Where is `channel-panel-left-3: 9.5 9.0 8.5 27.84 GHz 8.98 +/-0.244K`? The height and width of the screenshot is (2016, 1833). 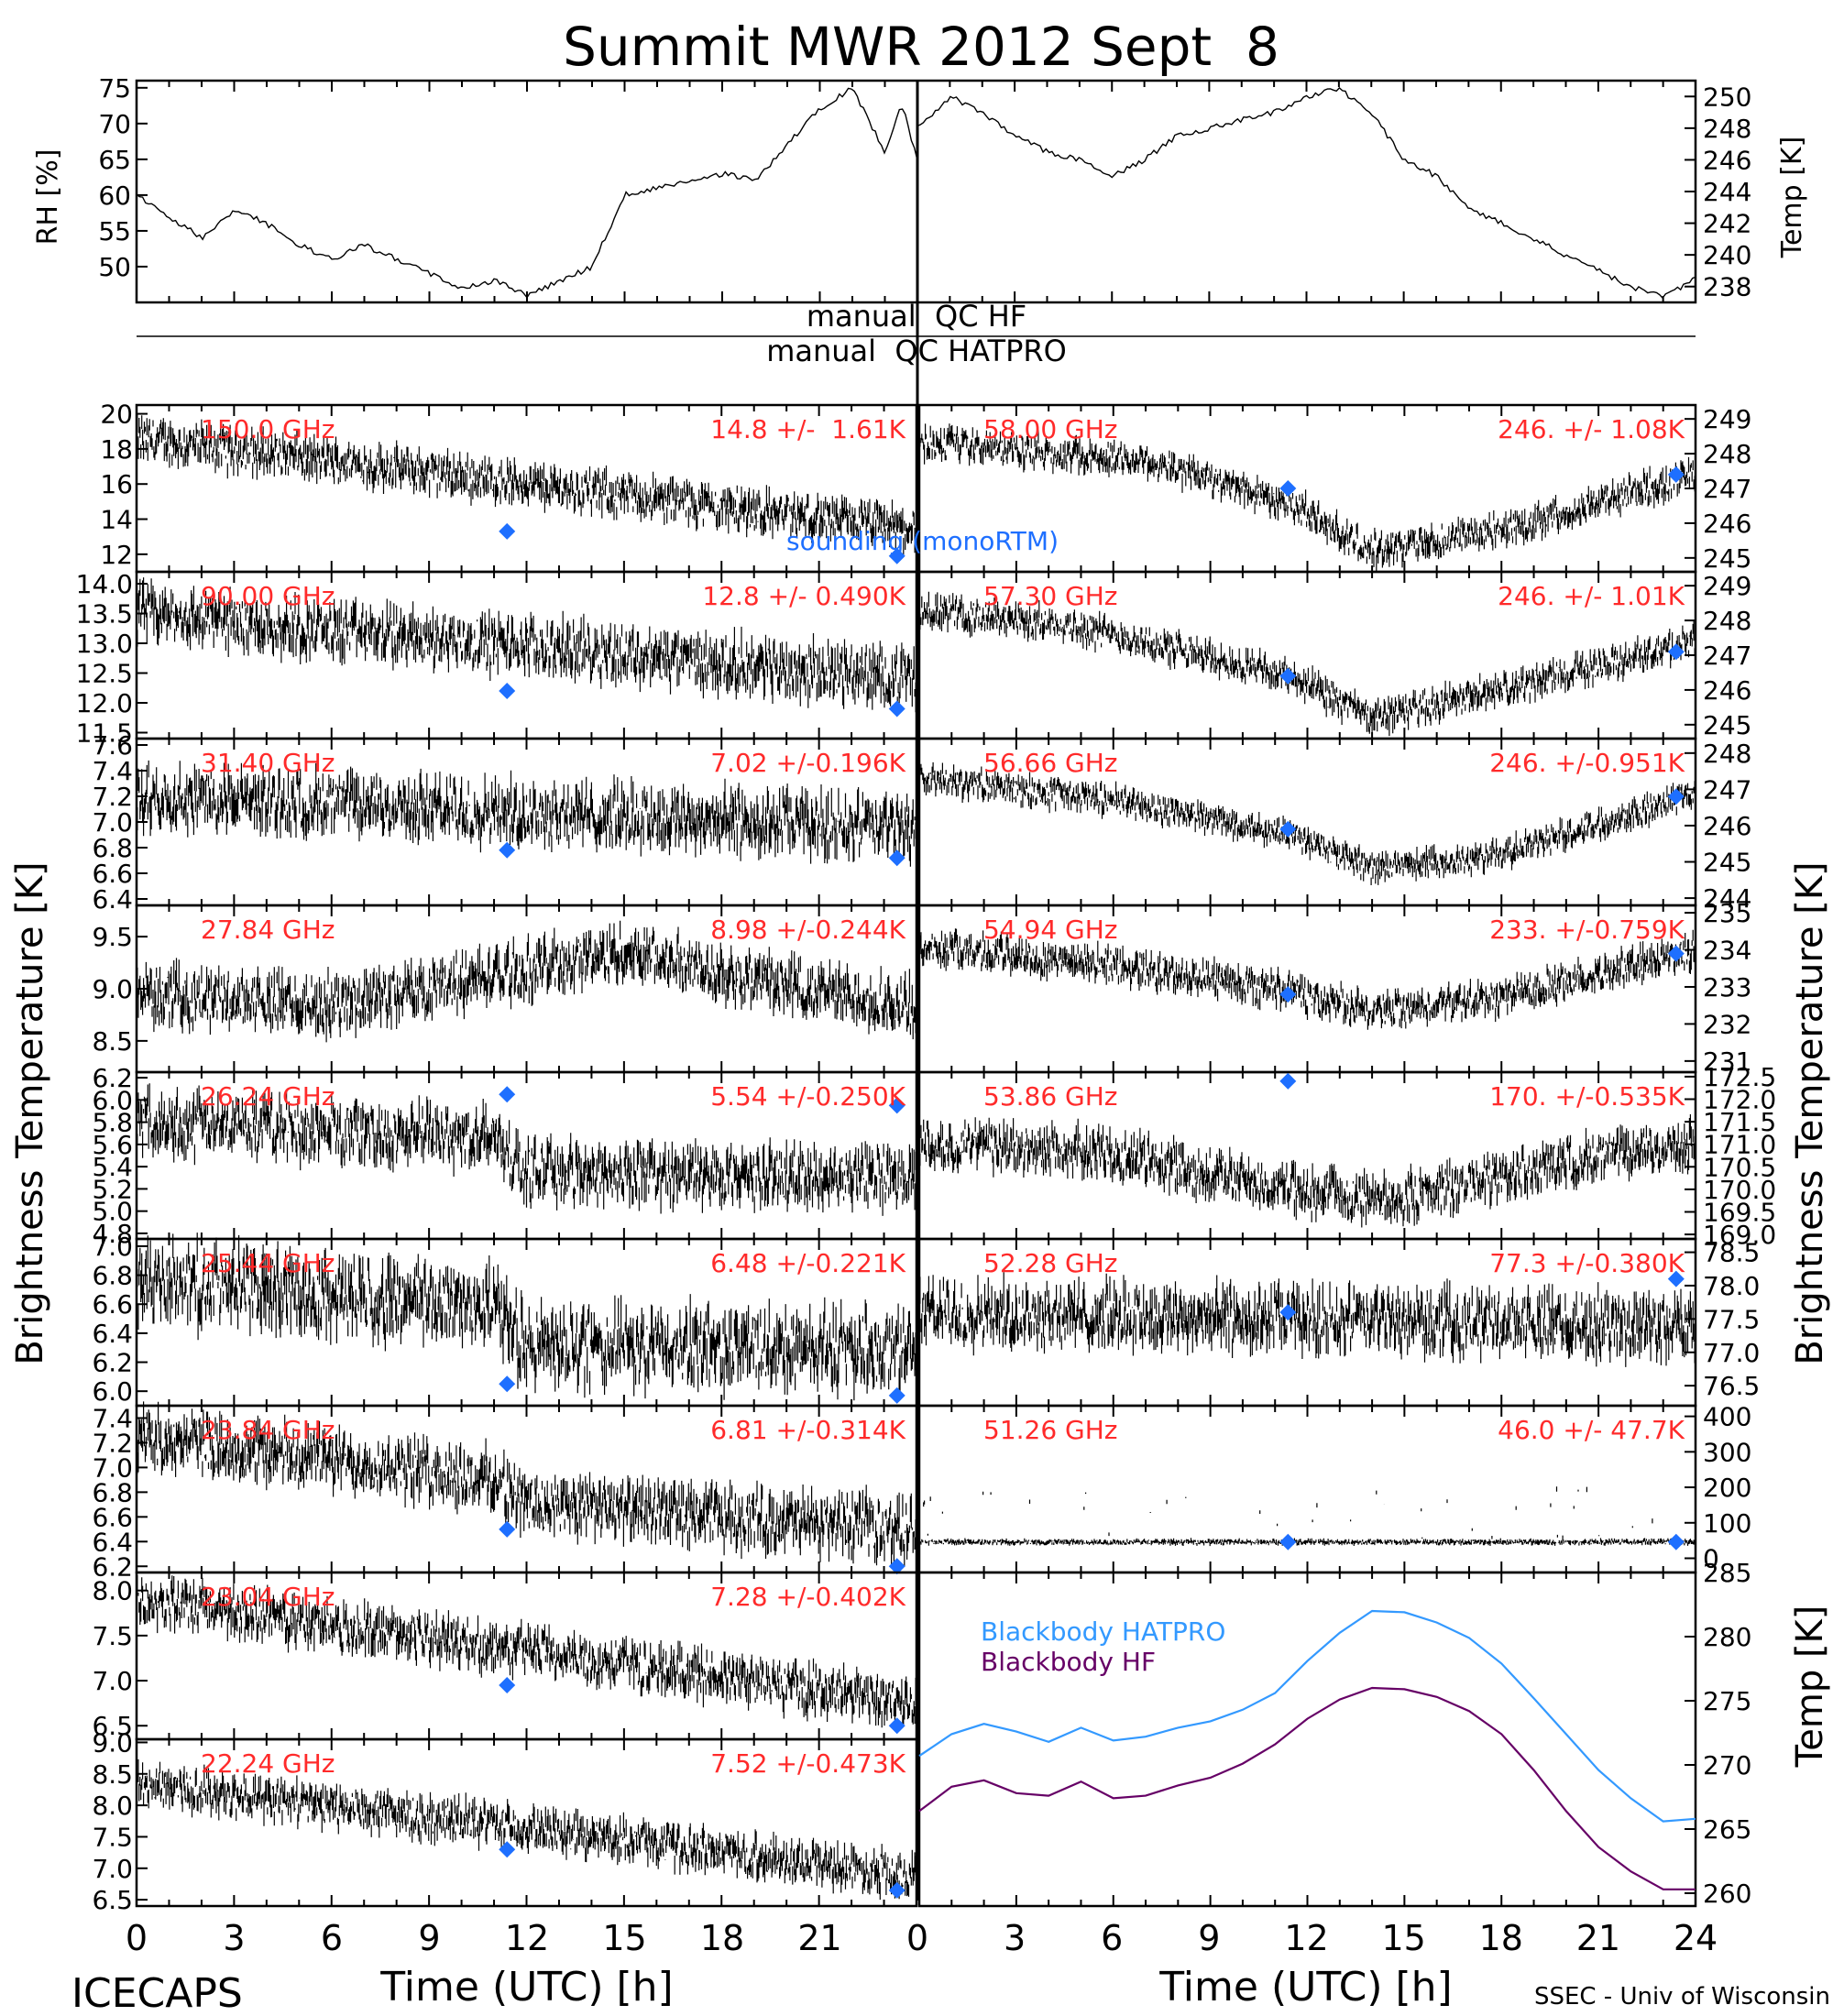
channel-panel-left-3: 9.5 9.0 8.5 27.84 GHz 8.98 +/-0.244K is located at coordinates (505, 989).